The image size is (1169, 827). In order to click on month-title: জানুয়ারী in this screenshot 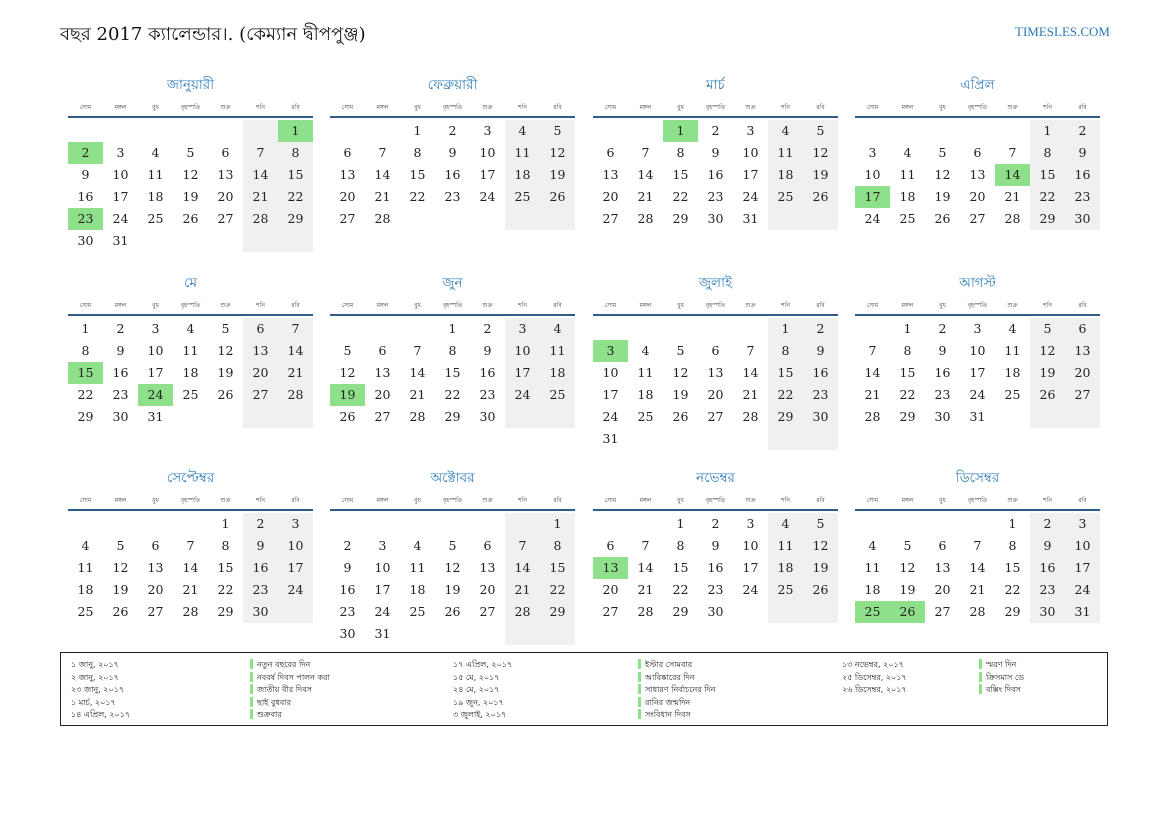, I will do `click(190, 85)`.